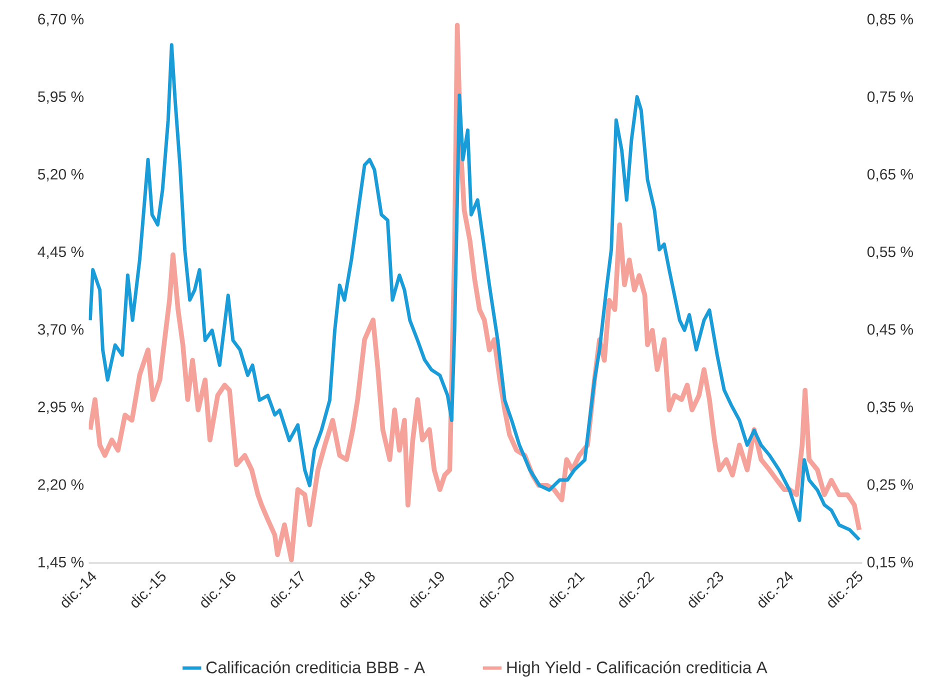  What do you see at coordinates (61, 253) in the screenshot?
I see `y-tick-label: 4,45 %` at bounding box center [61, 253].